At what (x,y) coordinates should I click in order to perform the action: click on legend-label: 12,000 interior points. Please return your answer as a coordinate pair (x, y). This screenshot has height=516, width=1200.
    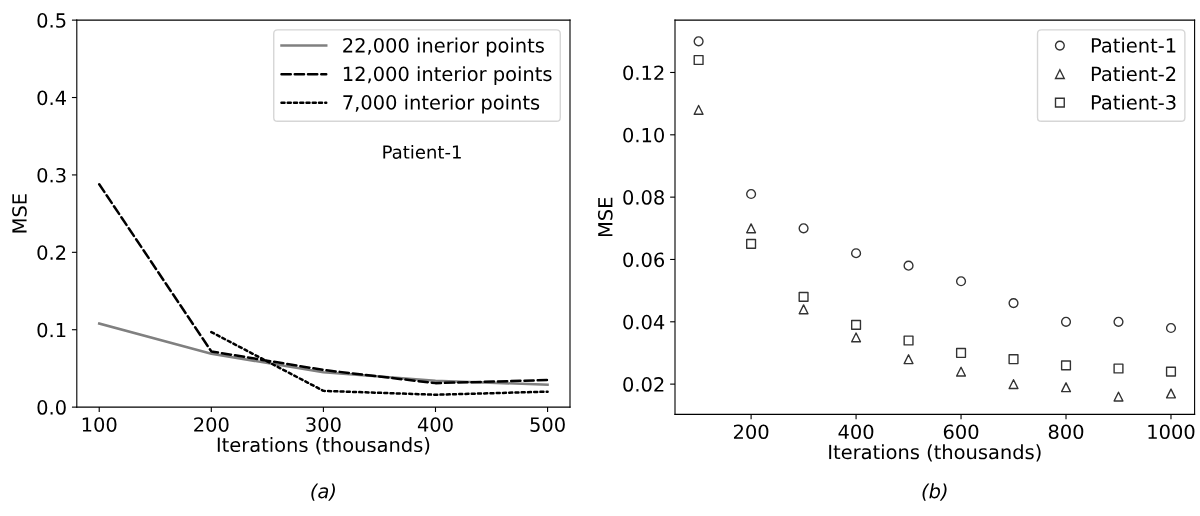
    Looking at the image, I should click on (447, 75).